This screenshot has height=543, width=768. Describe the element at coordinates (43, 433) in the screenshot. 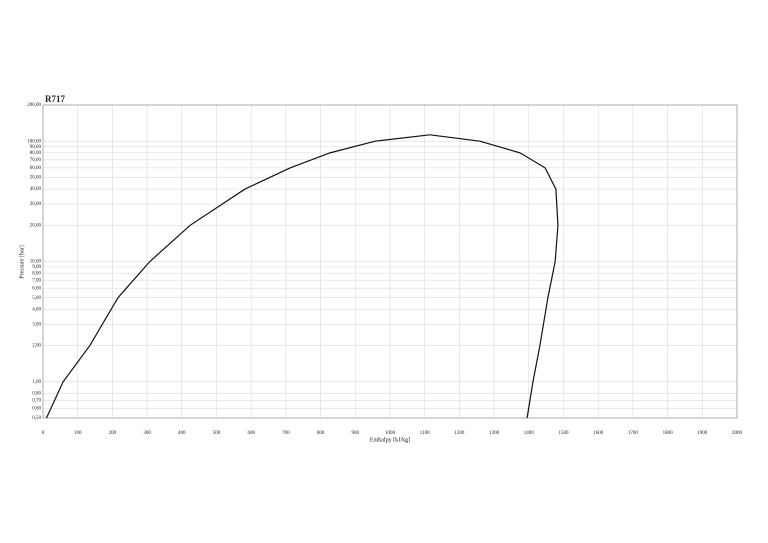

I see `x-tick-label: 0` at that location.